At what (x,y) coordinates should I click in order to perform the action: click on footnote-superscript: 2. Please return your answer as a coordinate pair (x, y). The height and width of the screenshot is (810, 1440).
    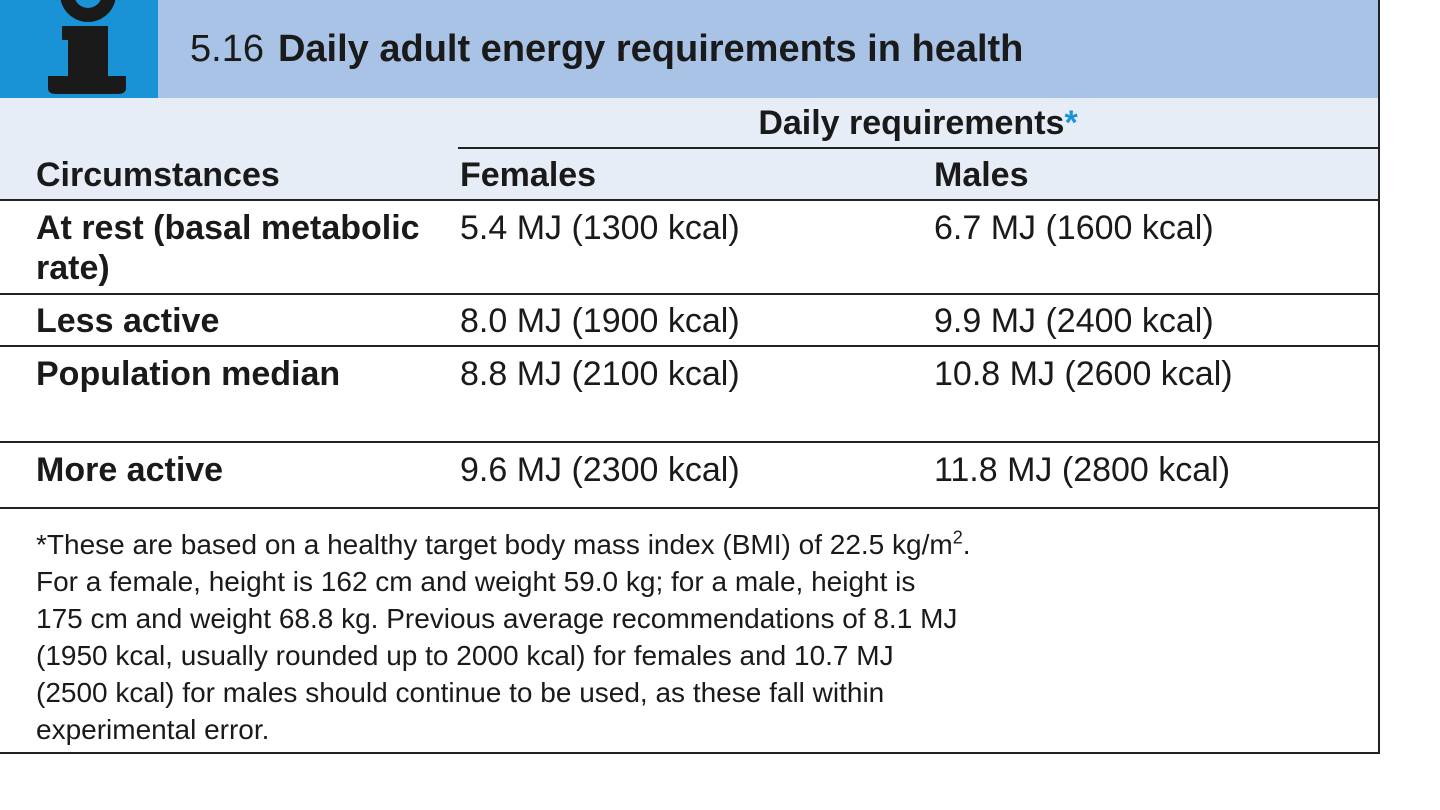
    Looking at the image, I should click on (957, 537).